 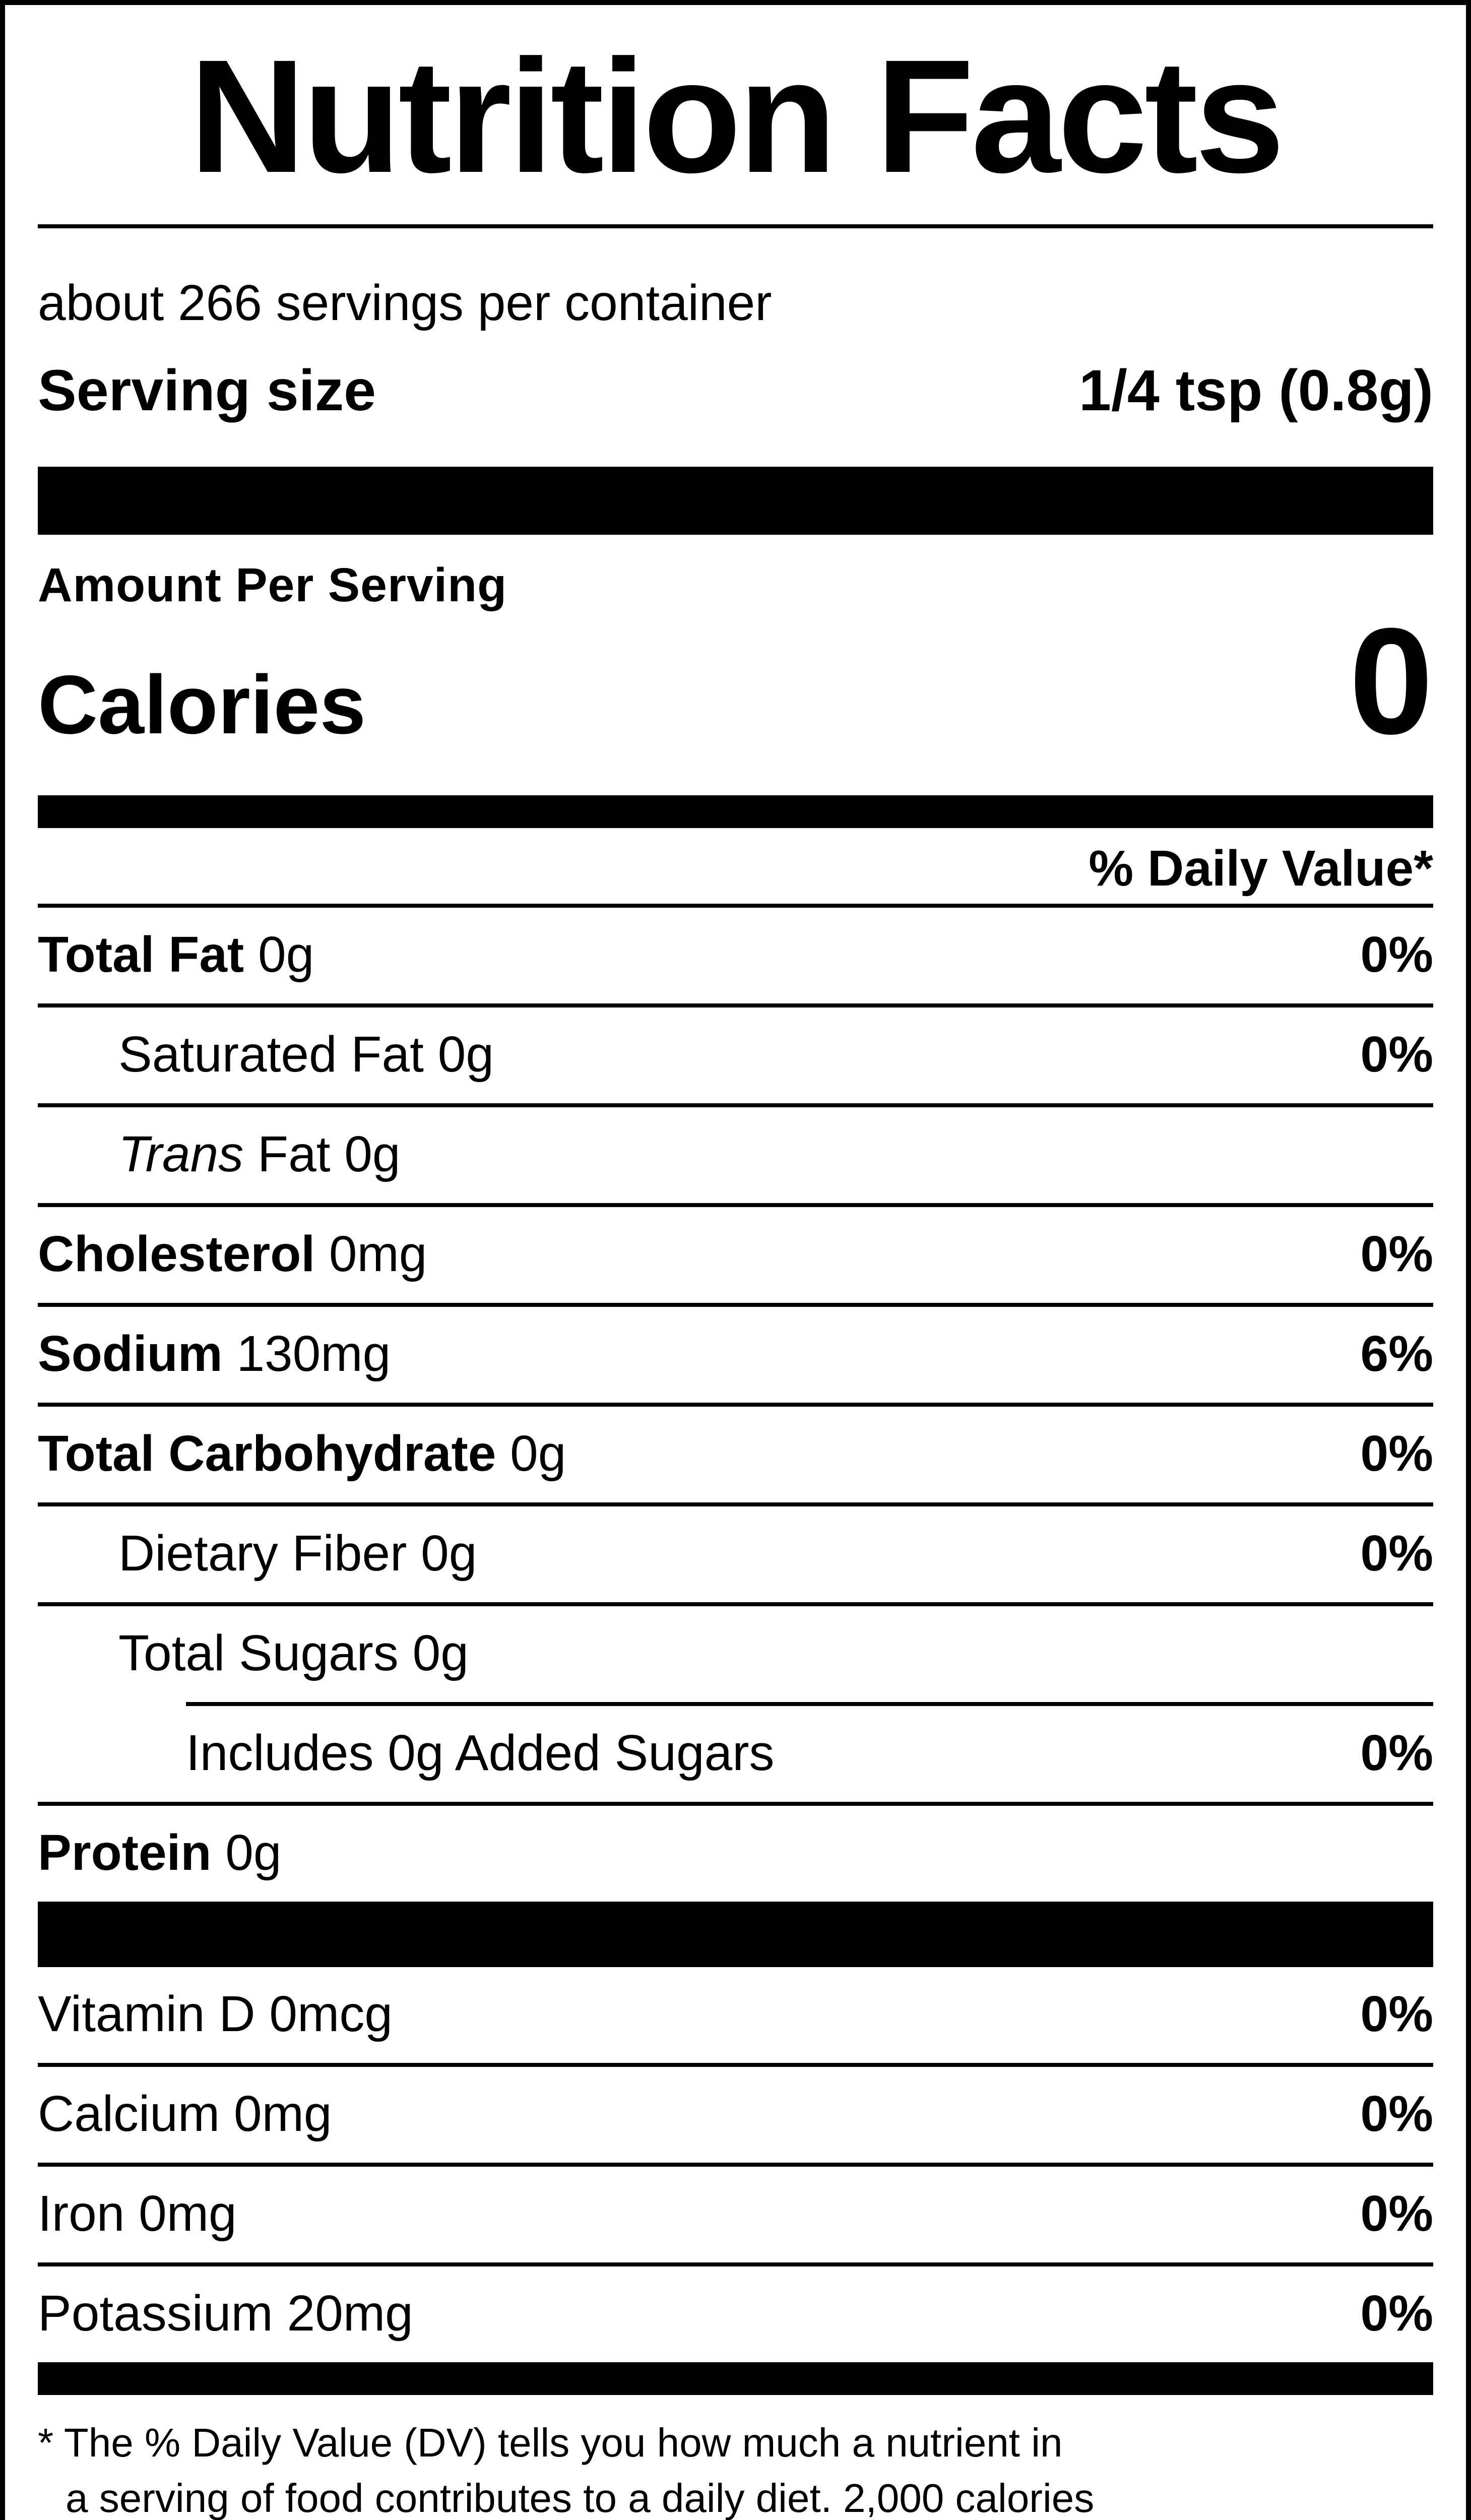 What do you see at coordinates (735, 956) in the screenshot?
I see `nutrient-row: Total Fat 0g 0%` at bounding box center [735, 956].